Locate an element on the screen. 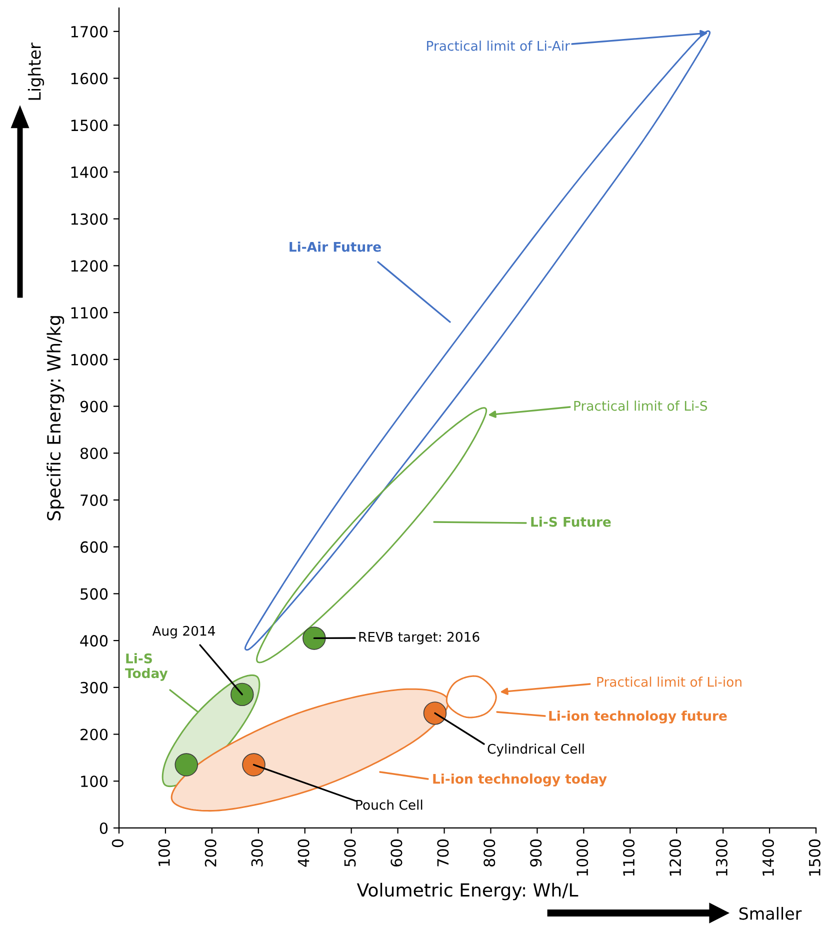 This screenshot has height=930, width=823. x-tick-label: 700 is located at coordinates (443, 852).